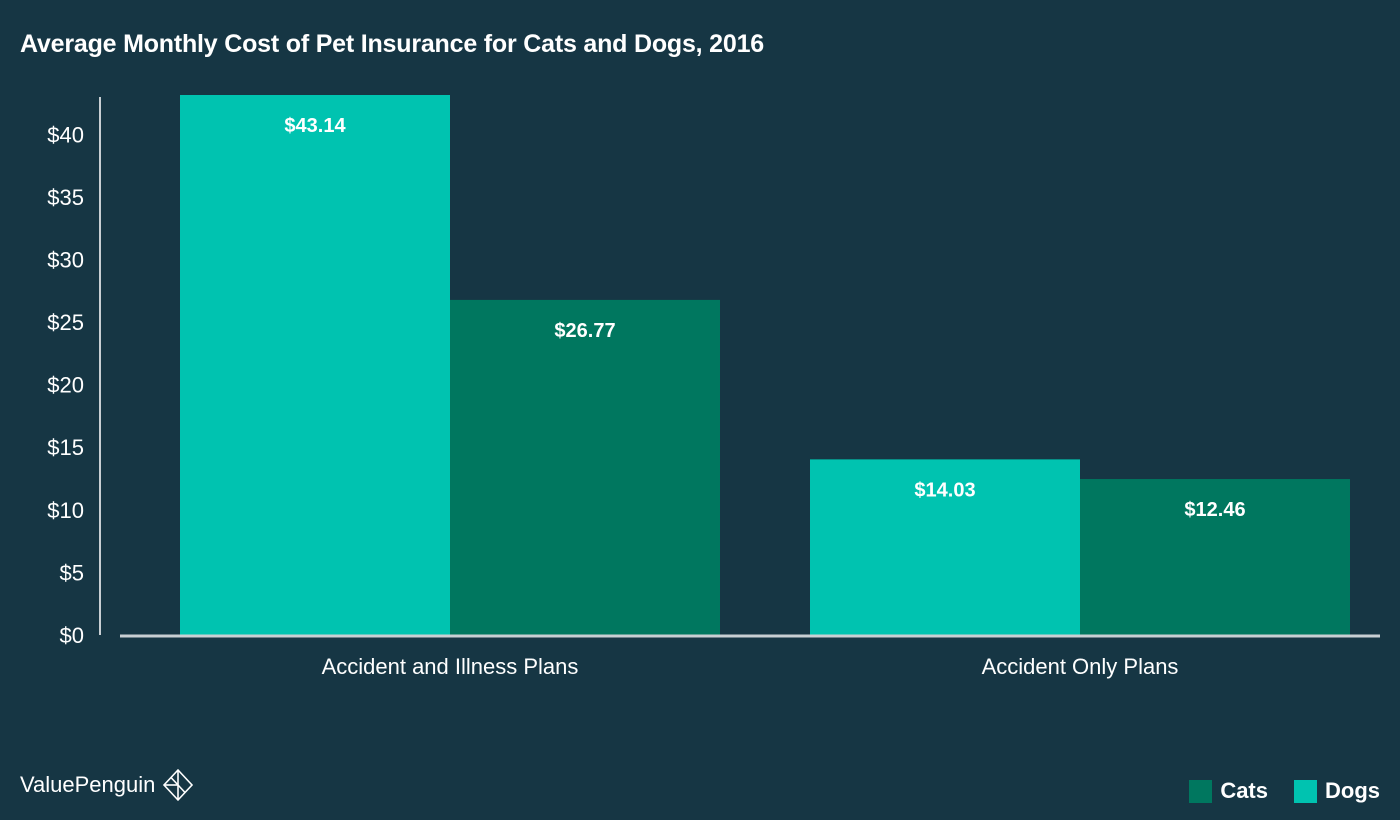 The height and width of the screenshot is (820, 1400). Describe the element at coordinates (65, 322) in the screenshot. I see `y-tick-label: $25` at that location.